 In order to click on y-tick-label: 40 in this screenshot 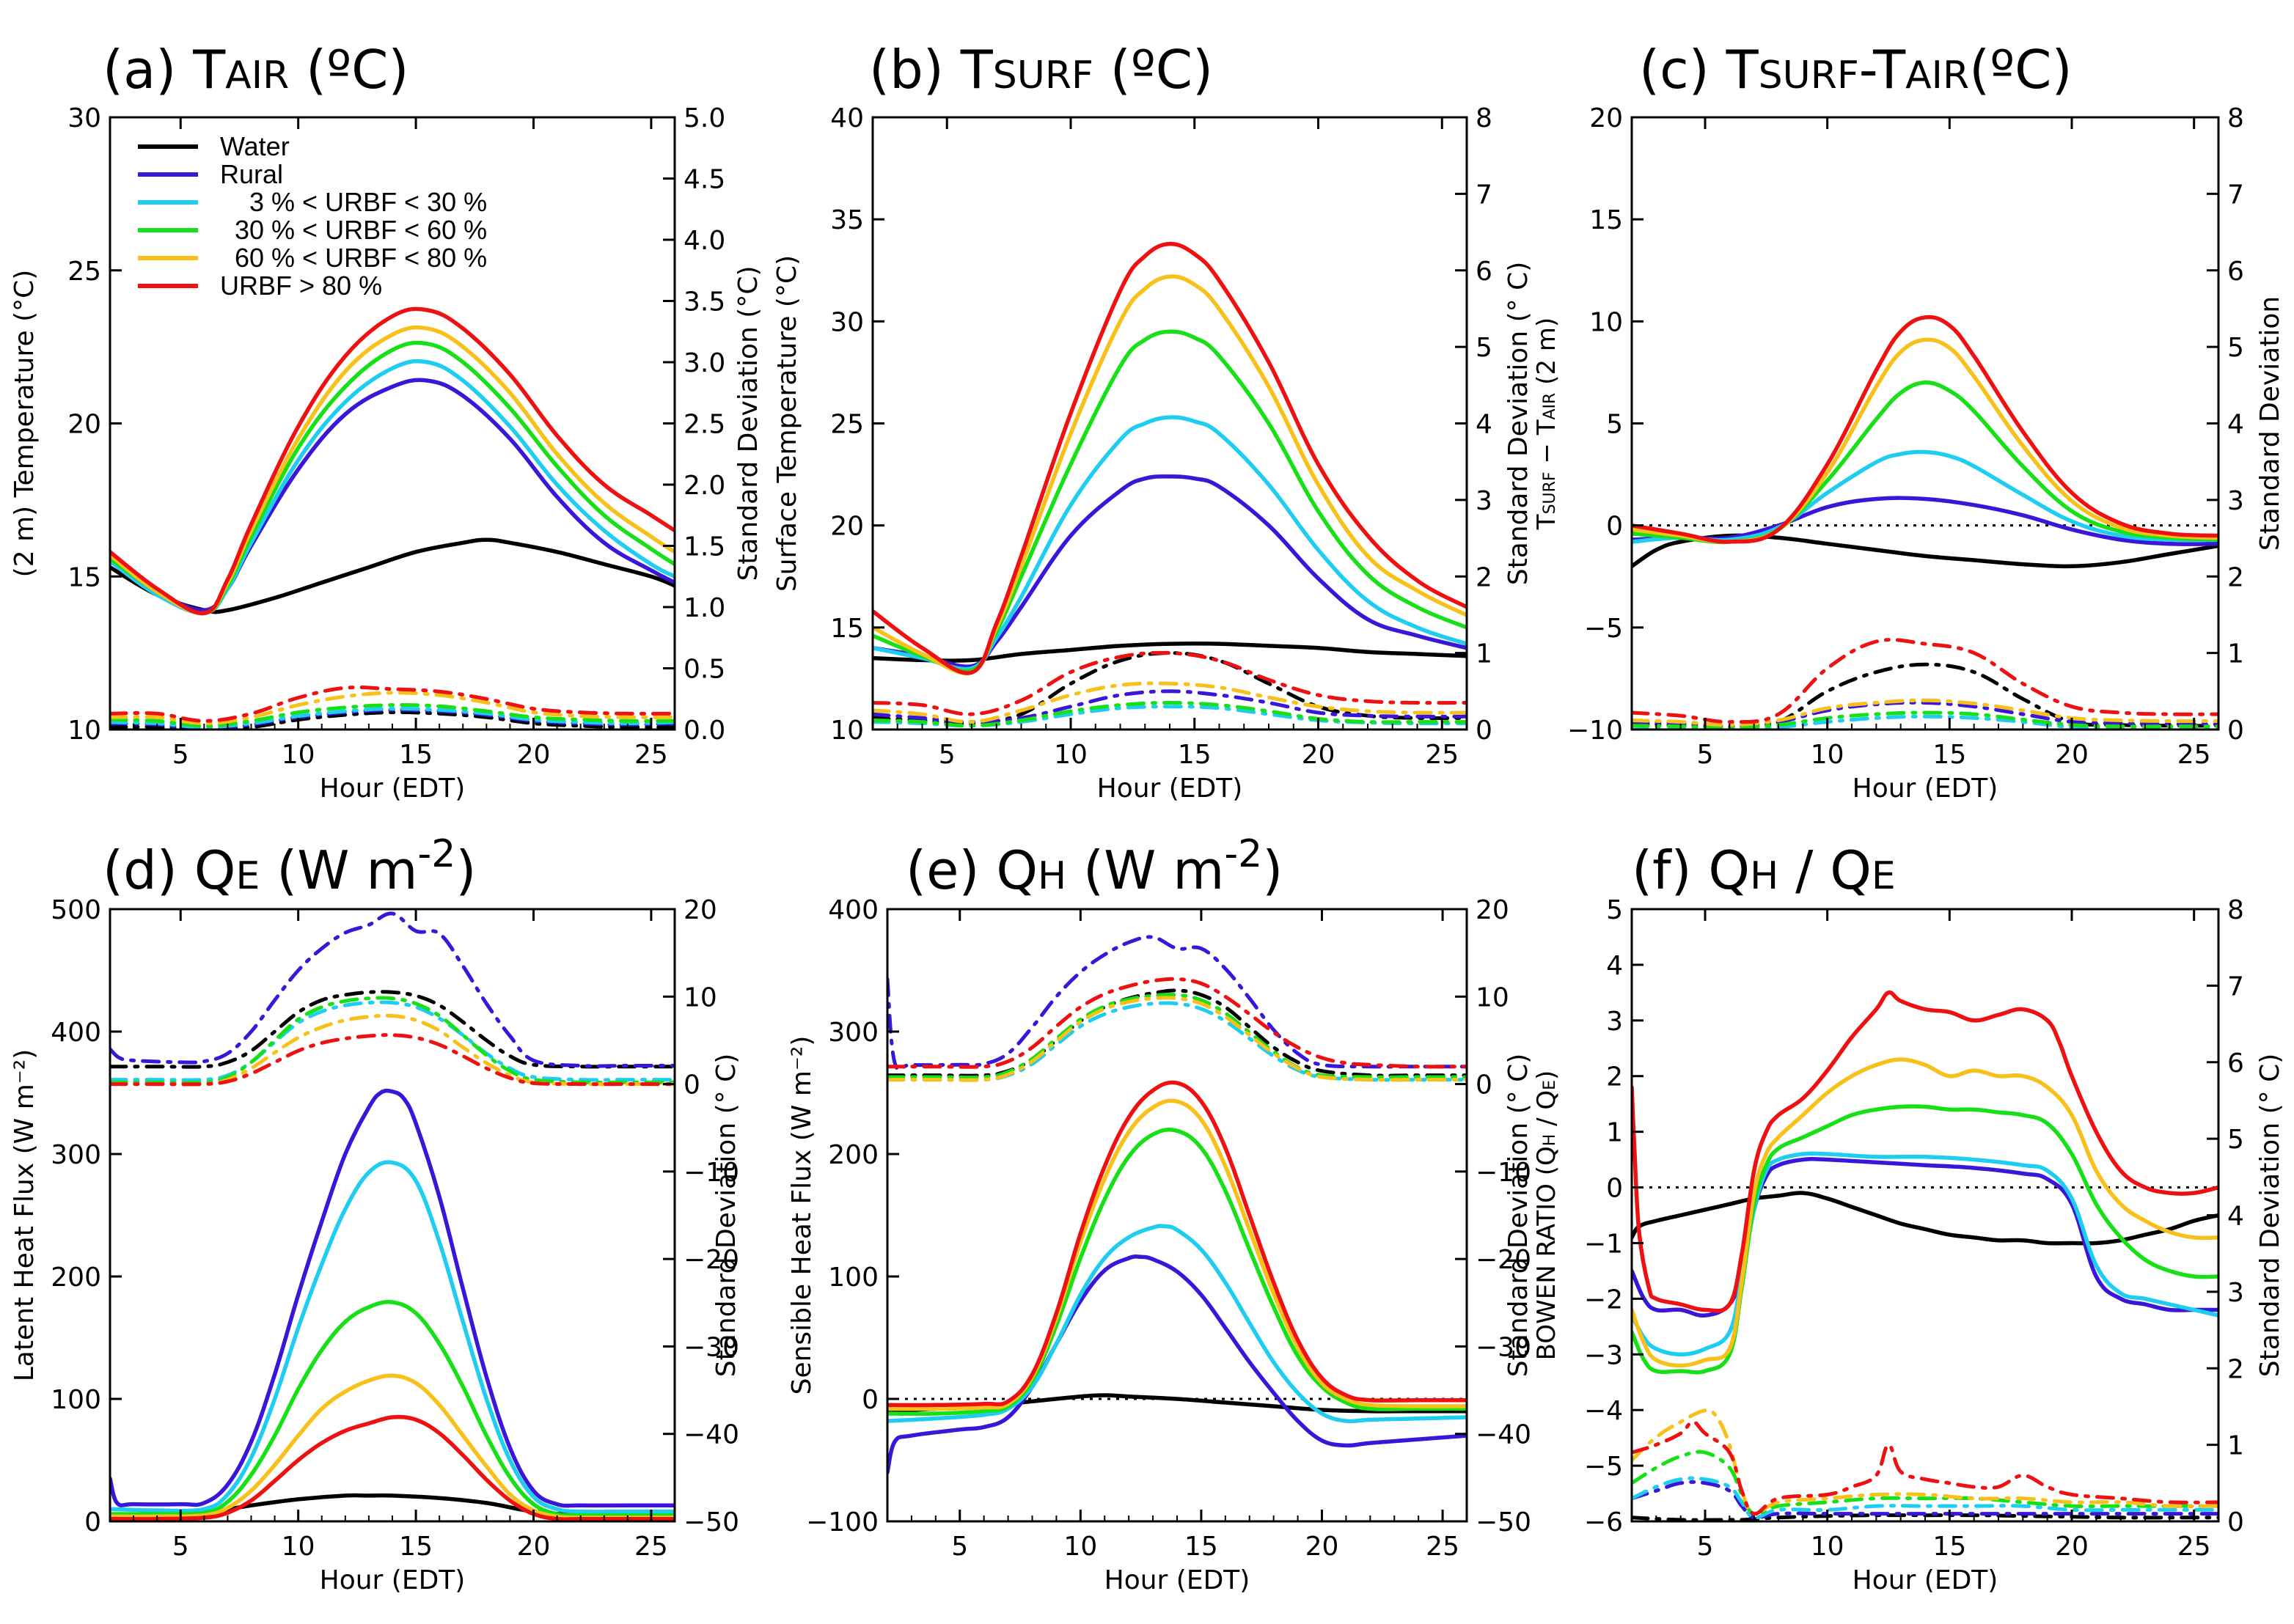, I will do `click(847, 118)`.